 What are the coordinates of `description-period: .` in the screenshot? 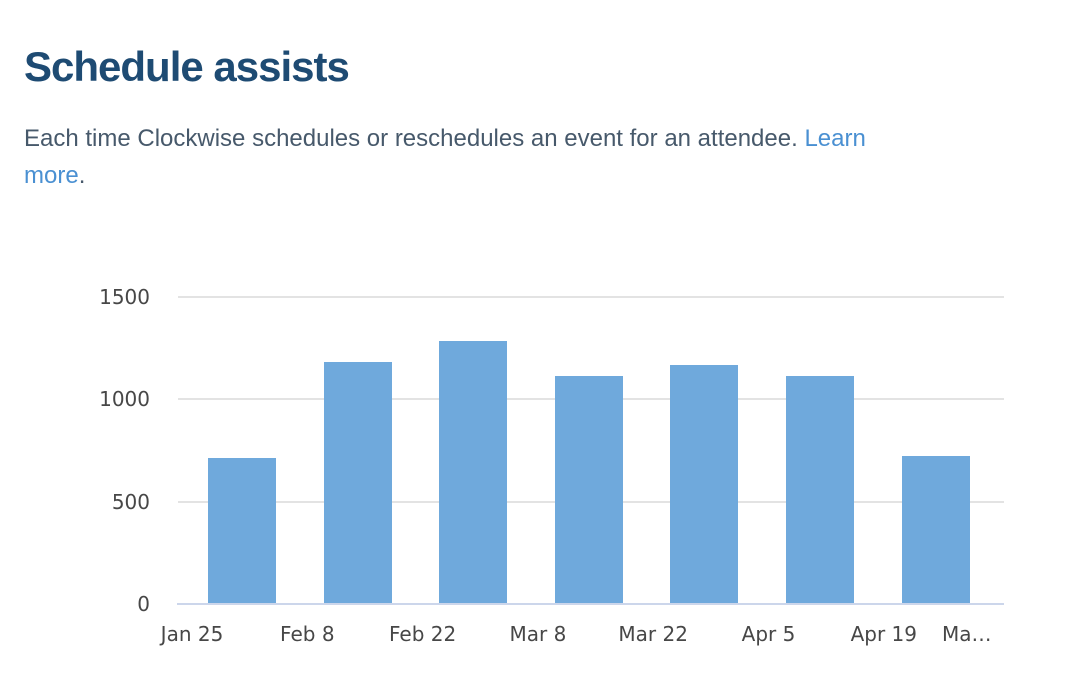 It's located at (82, 175).